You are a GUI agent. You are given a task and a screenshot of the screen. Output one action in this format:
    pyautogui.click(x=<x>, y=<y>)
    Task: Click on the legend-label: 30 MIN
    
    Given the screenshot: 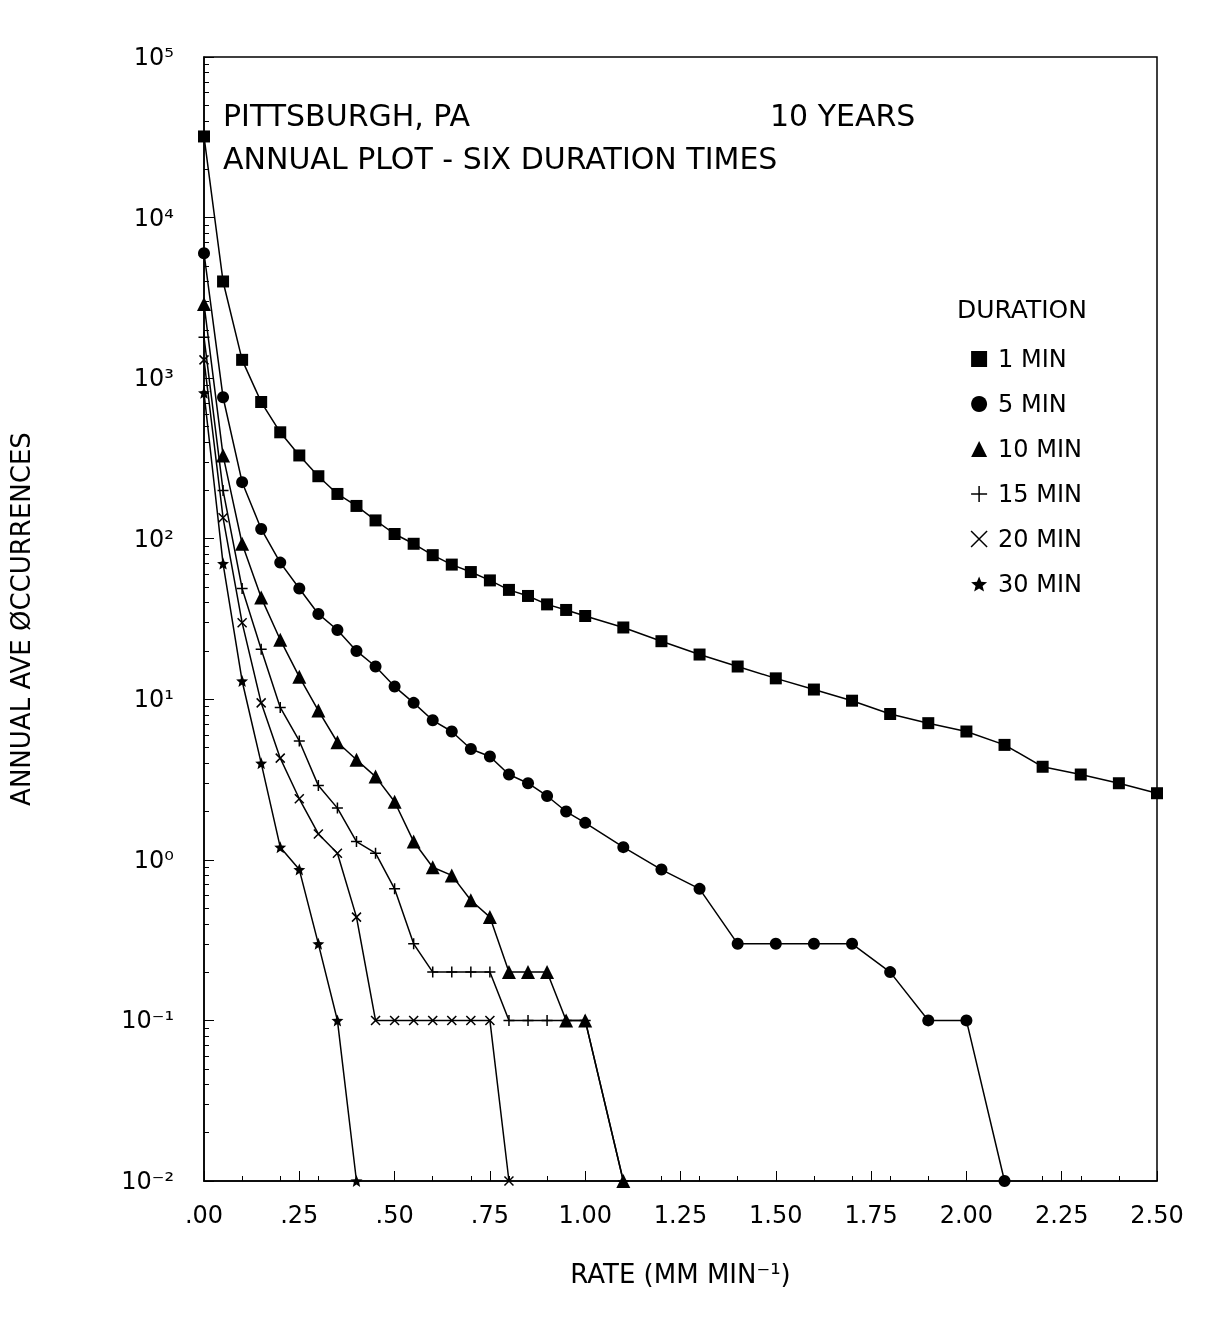 What is the action you would take?
    pyautogui.click(x=1040, y=584)
    